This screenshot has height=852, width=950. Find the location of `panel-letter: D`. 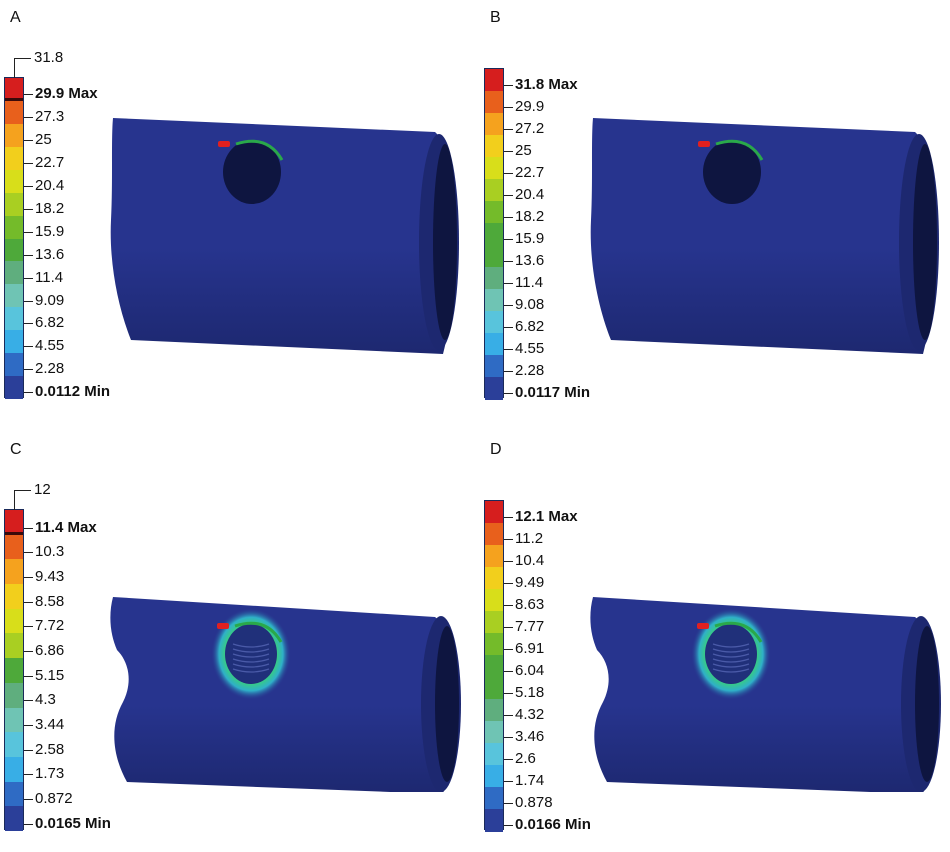

panel-letter: D is located at coordinates (496, 449).